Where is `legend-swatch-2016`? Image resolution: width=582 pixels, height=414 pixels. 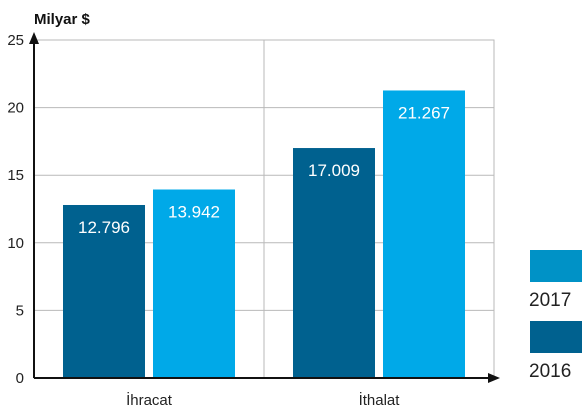 legend-swatch-2016 is located at coordinates (556, 337).